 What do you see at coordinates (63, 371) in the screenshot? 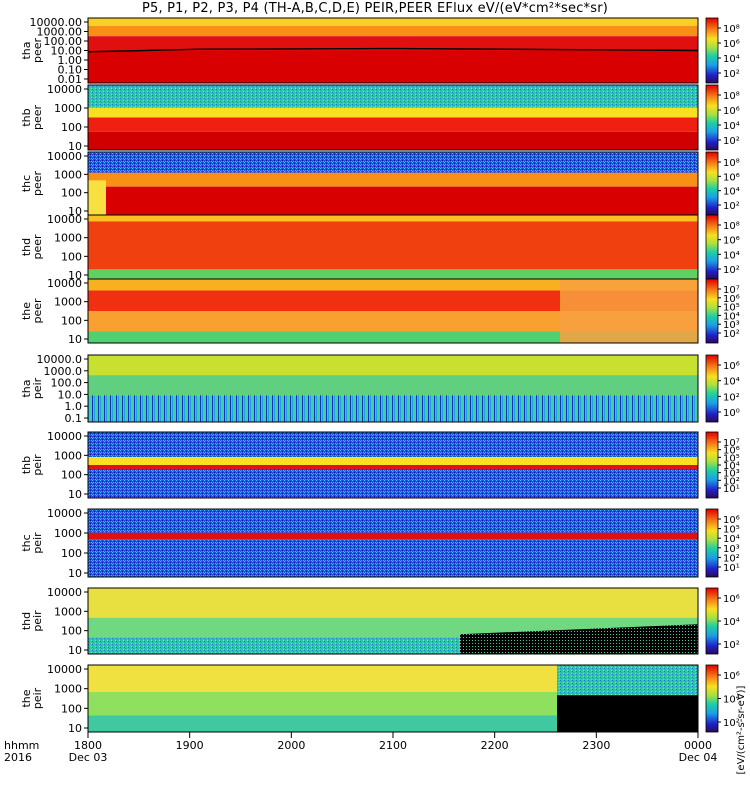
I see `y-tick-label: 1000.0` at bounding box center [63, 371].